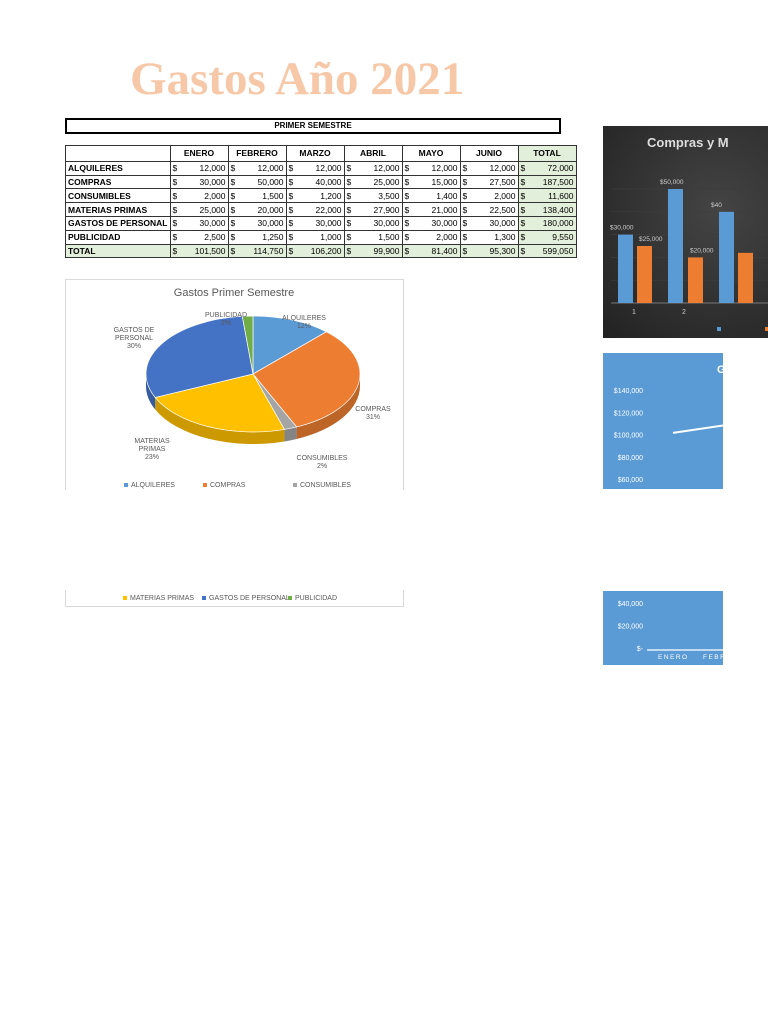 The height and width of the screenshot is (1024, 768). Describe the element at coordinates (118, 182) in the screenshot. I see `row-label: COMPRAS` at that location.